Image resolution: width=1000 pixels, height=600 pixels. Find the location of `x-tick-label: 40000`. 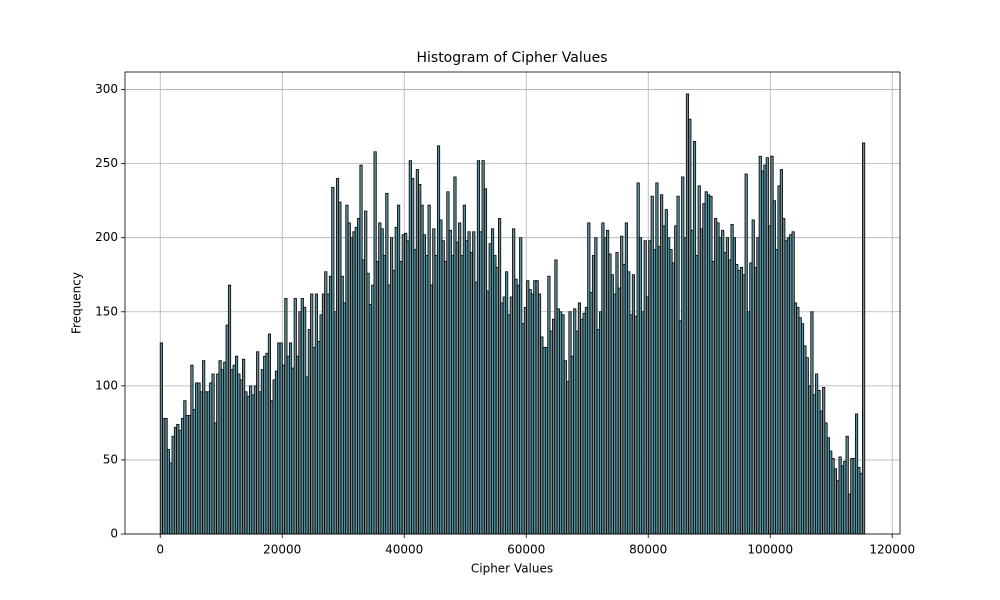

x-tick-label: 40000 is located at coordinates (404, 550).